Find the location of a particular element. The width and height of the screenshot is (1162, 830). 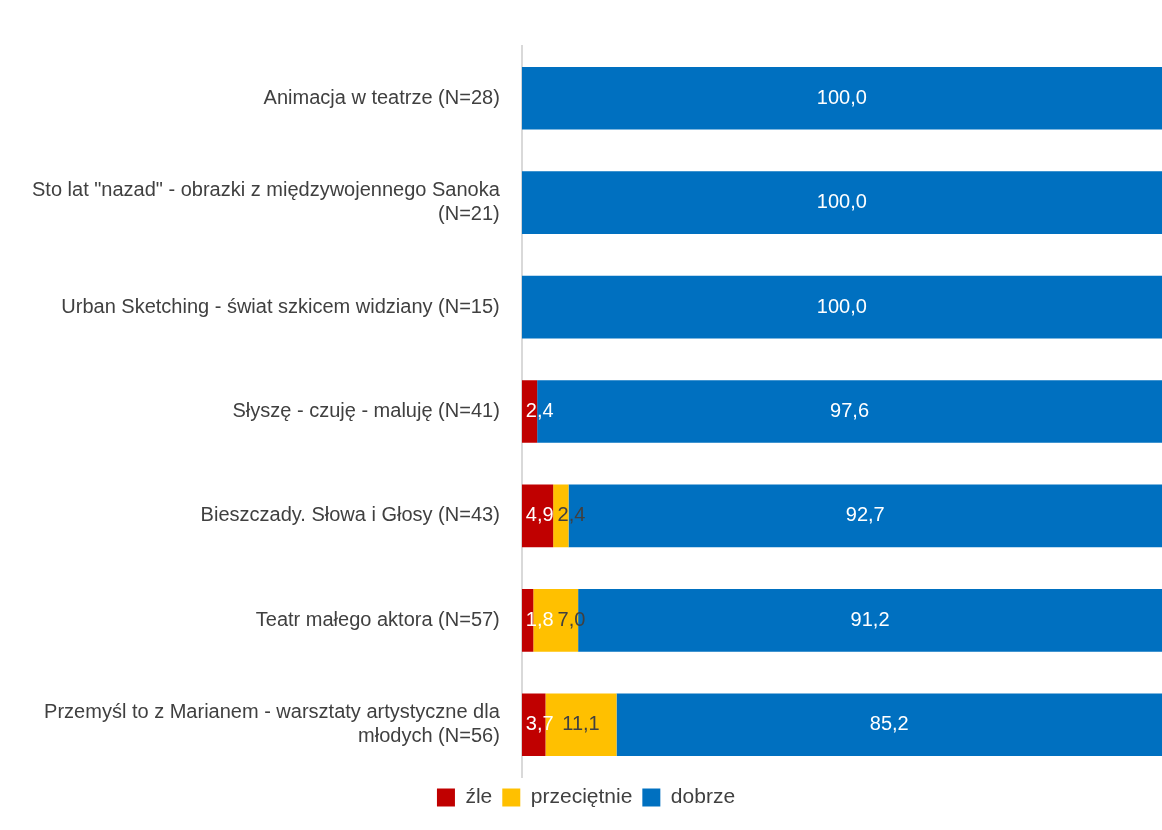

data-label: 91,2 is located at coordinates (870, 618).